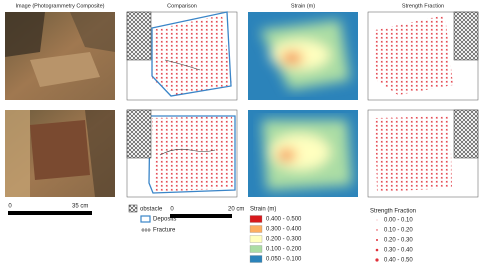 Image resolution: width=500 pixels, height=269 pixels. Describe the element at coordinates (152, 219) in the screenshot. I see `comparison-legend: obstacle Deposits Fracture` at that location.